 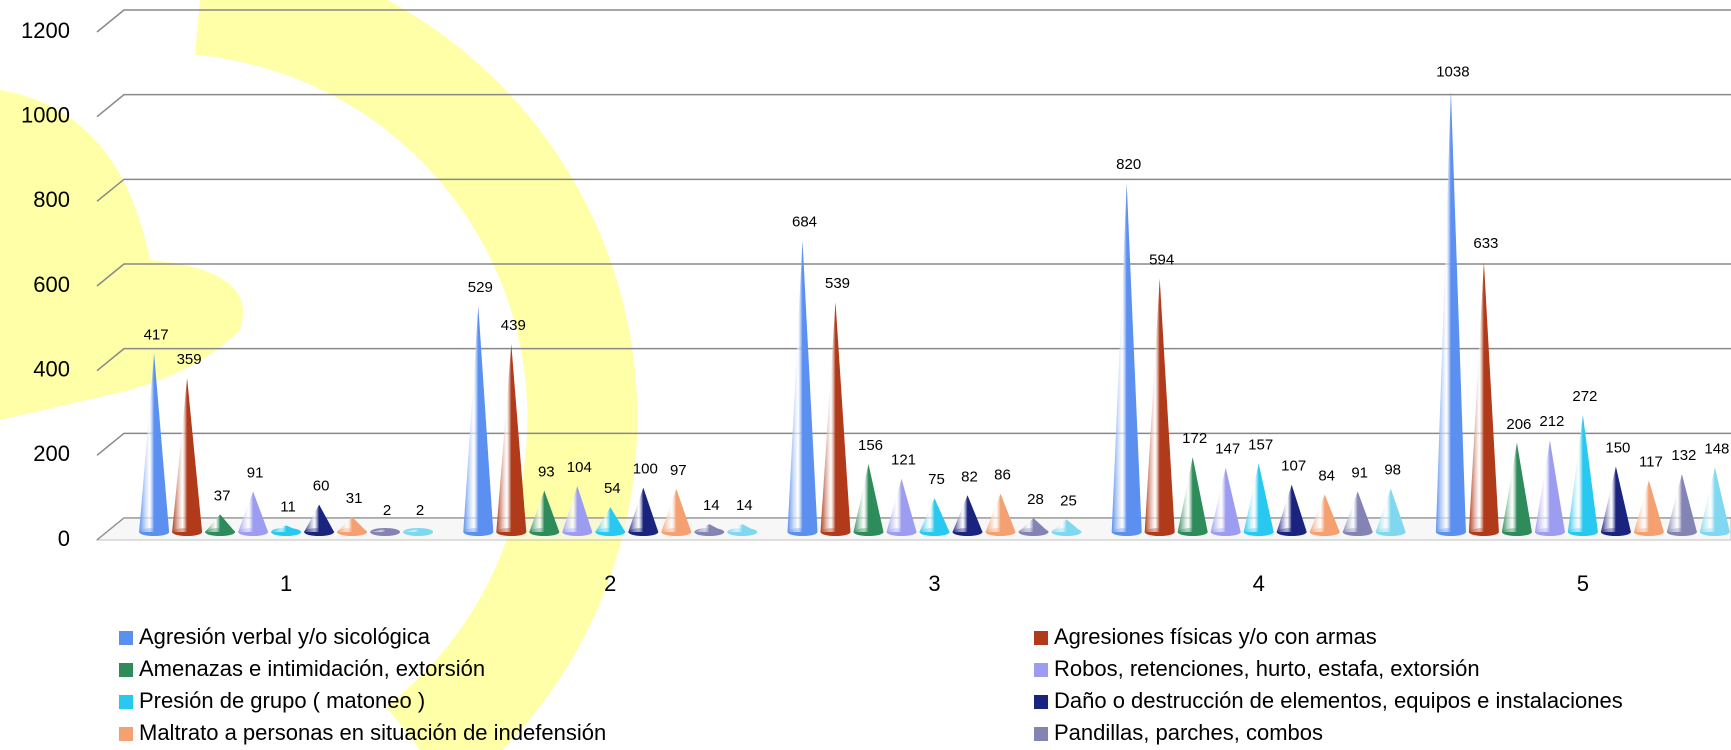 What do you see at coordinates (969, 476) in the screenshot?
I see `data-label: 82` at bounding box center [969, 476].